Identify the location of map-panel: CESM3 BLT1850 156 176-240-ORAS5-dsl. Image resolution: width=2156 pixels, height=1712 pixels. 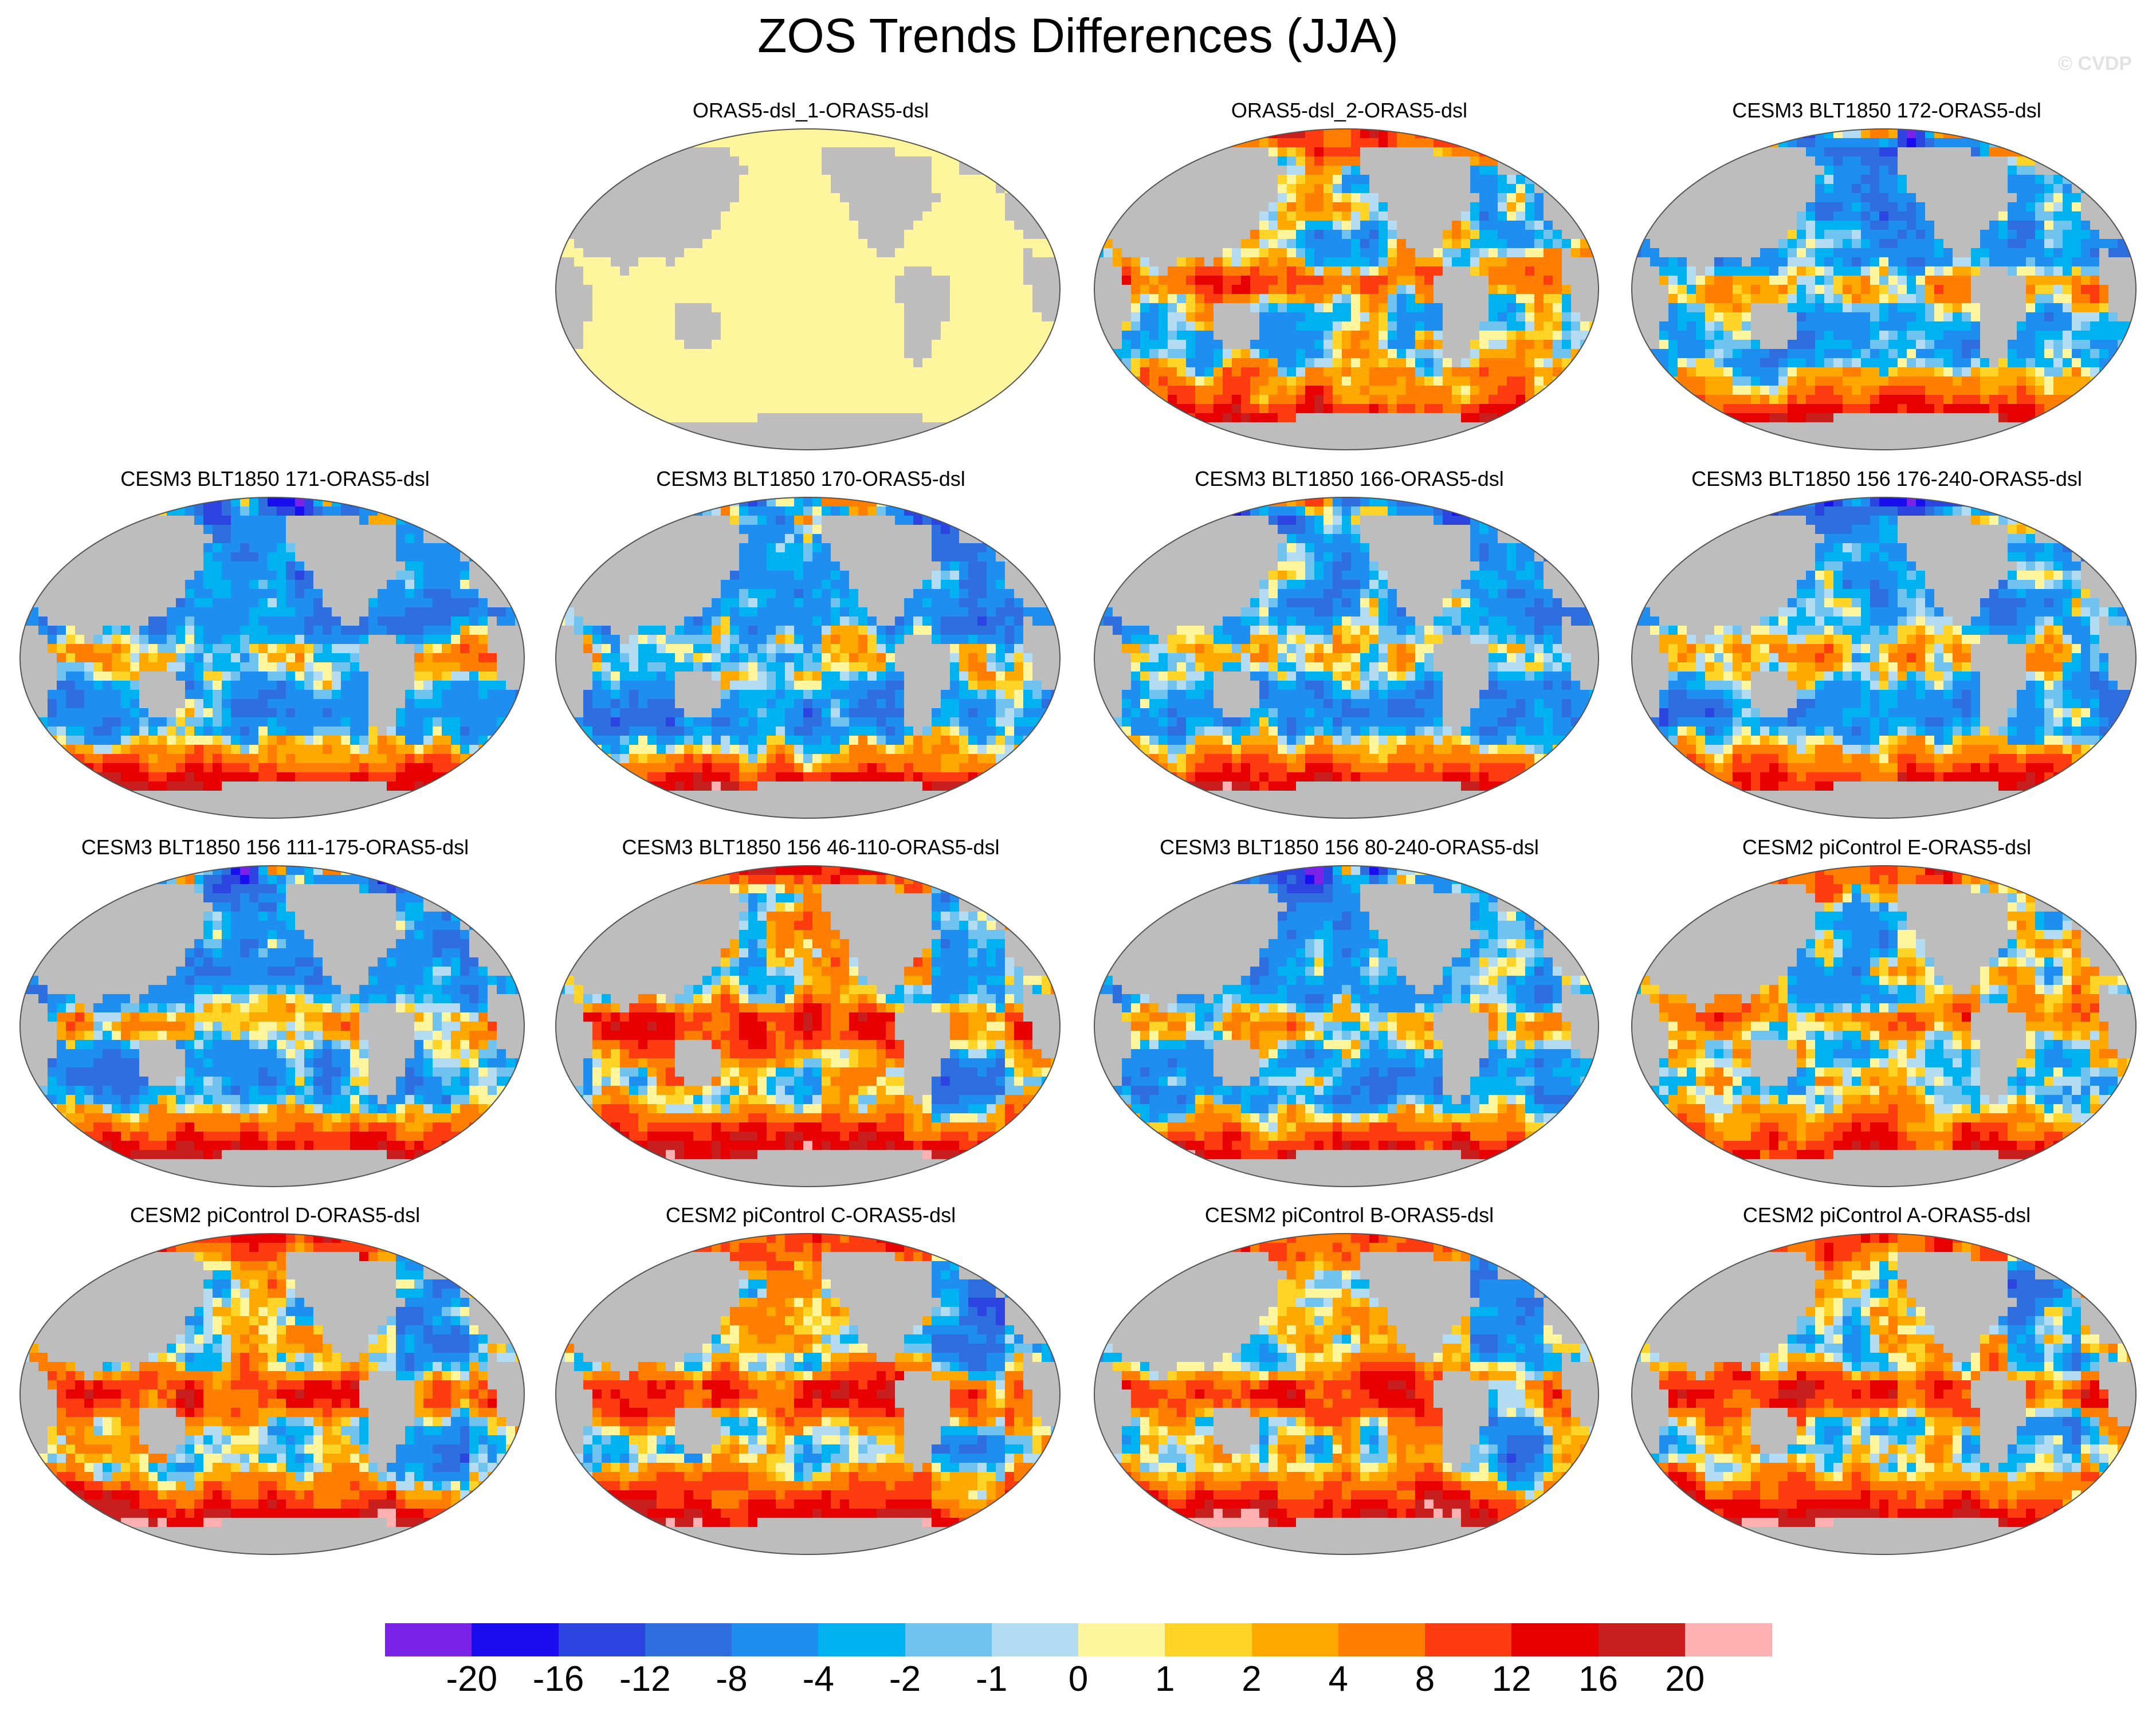
(1887, 644).